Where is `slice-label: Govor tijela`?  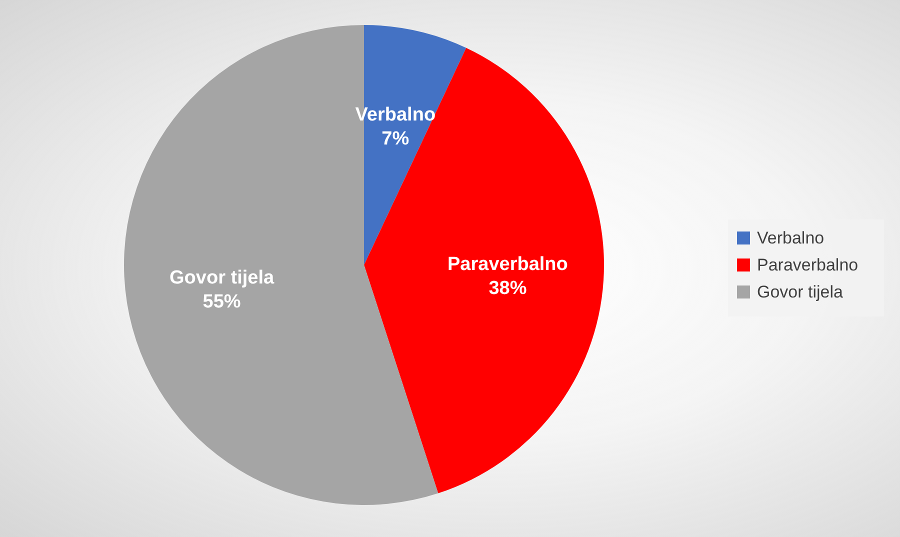 slice-label: Govor tijela is located at coordinates (222, 278).